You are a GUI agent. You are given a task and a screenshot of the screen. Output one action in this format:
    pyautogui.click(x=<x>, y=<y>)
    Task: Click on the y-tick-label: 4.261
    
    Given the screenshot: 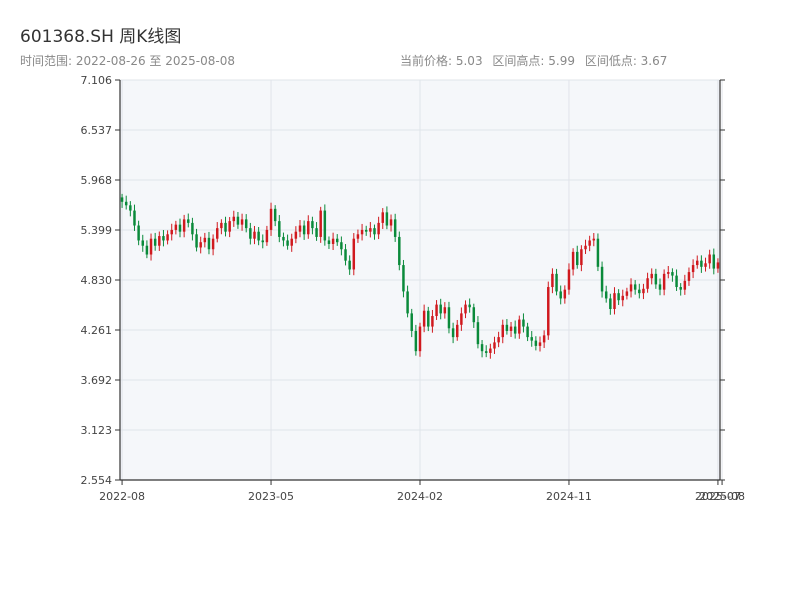 What is the action you would take?
    pyautogui.click(x=97, y=330)
    